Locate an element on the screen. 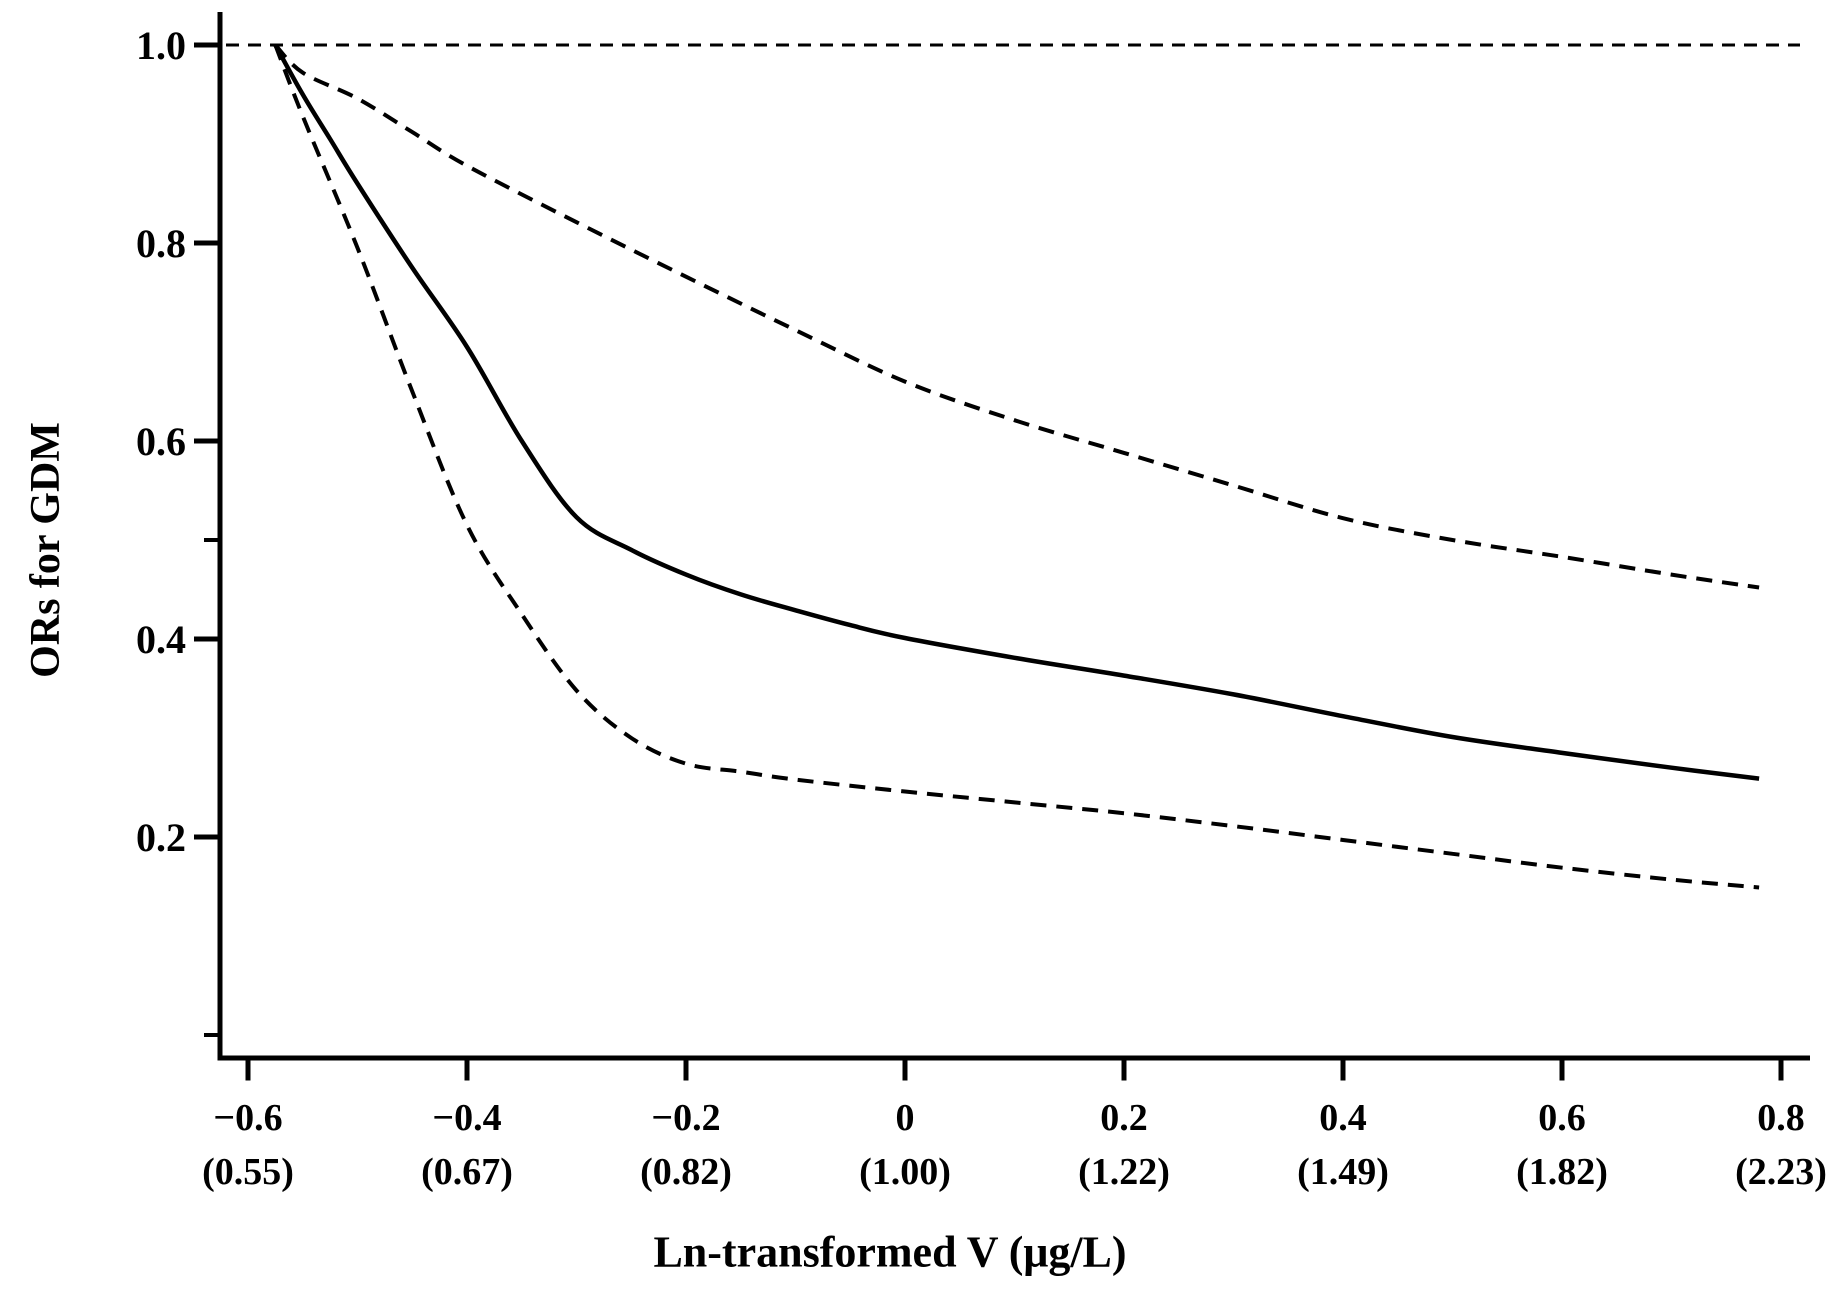 The height and width of the screenshot is (1298, 1845). x-tick-label: 0.4 is located at coordinates (1343, 1118).